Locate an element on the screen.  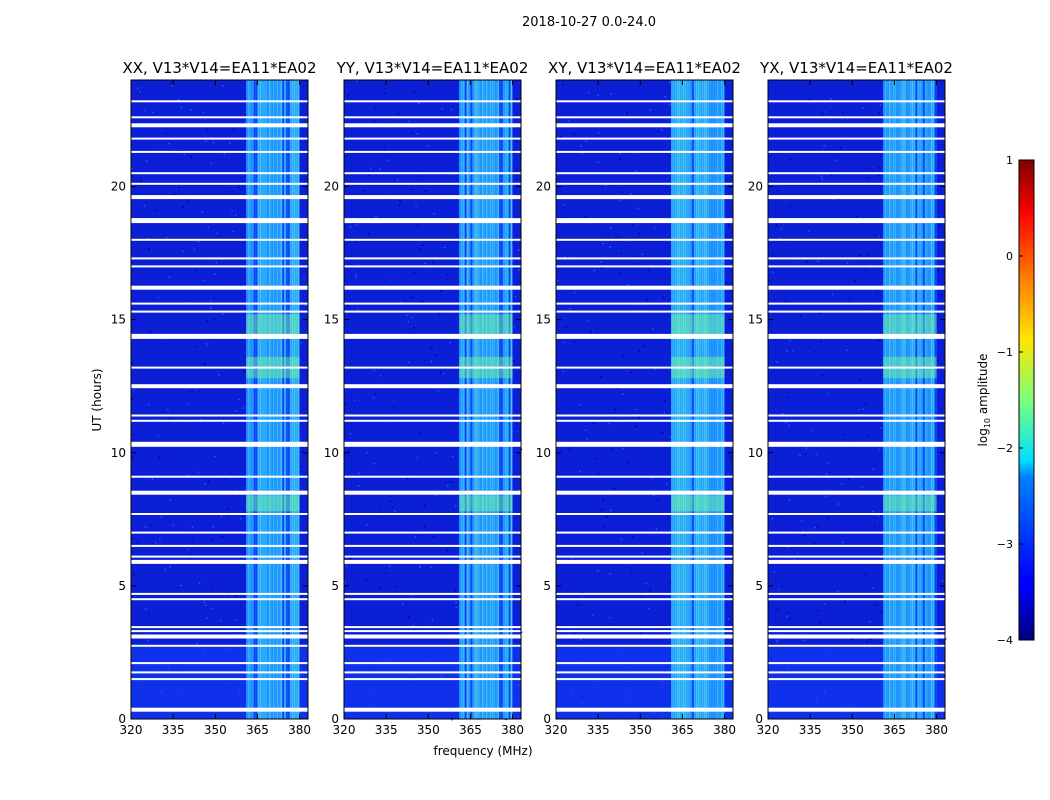
colorbar-label-rest: amplitude is located at coordinates (983, 386).